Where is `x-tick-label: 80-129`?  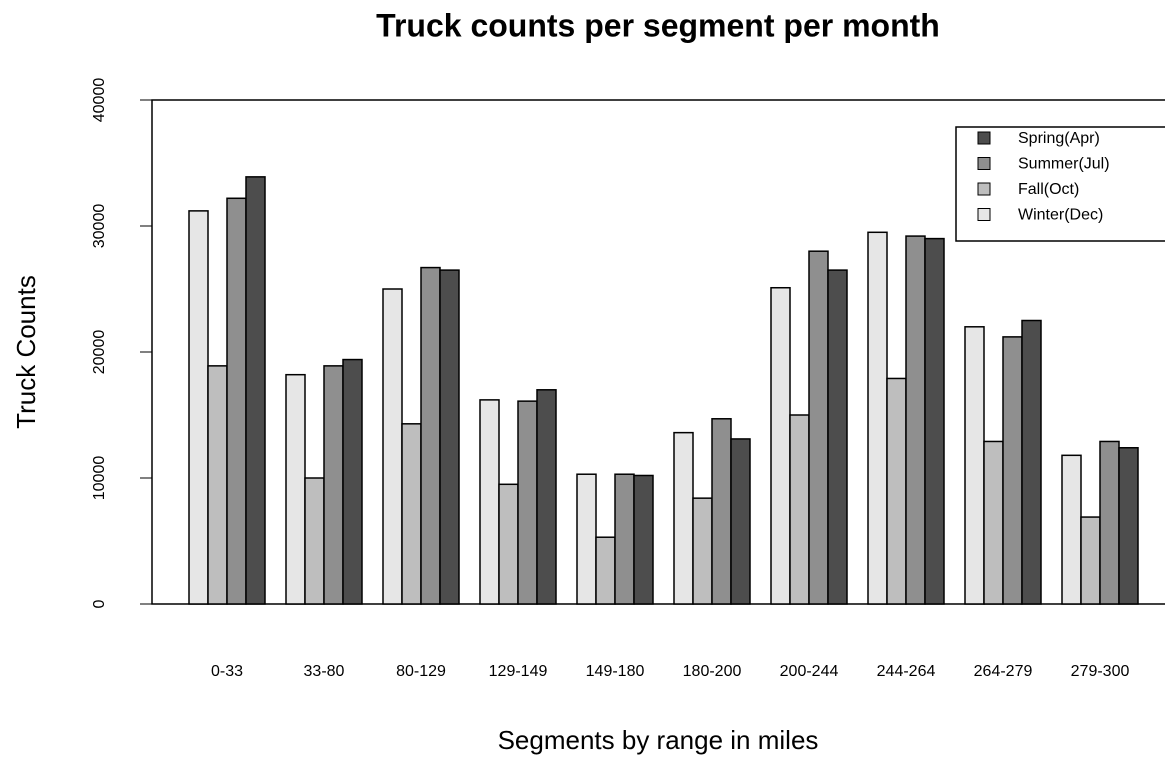
x-tick-label: 80-129 is located at coordinates (421, 671).